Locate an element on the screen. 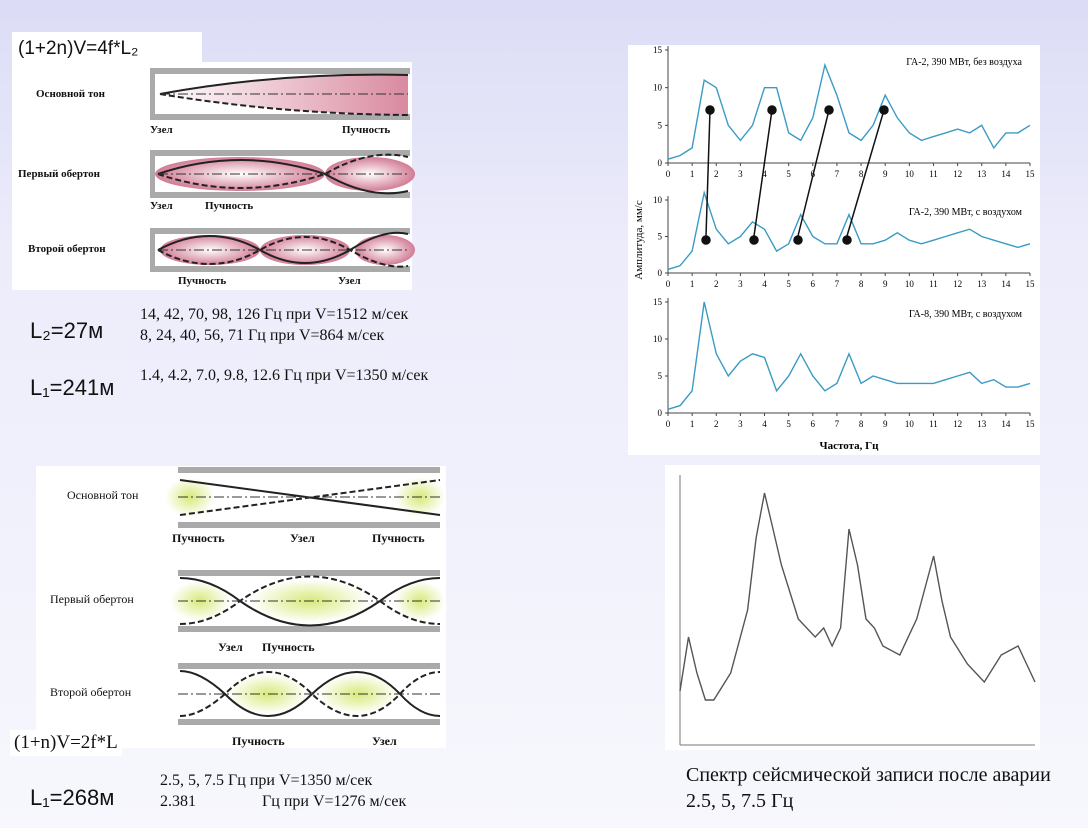 The width and height of the screenshot is (1088, 828). text-line: 8, 24, 40, 56, 71 Гц при V=864 м/сек is located at coordinates (262, 335).